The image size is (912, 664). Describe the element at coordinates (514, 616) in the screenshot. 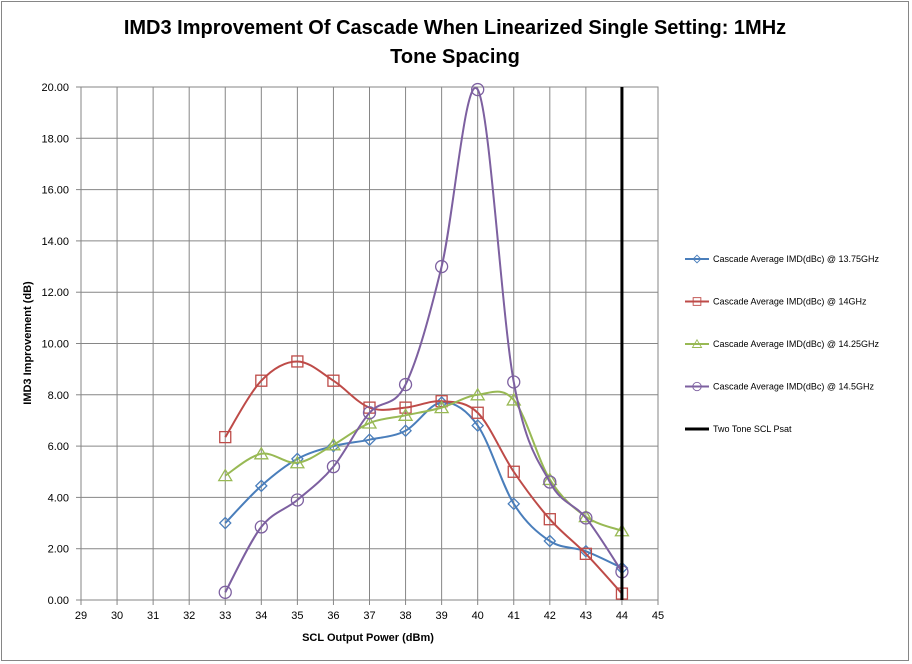

I see `x-tick-label: 41` at that location.